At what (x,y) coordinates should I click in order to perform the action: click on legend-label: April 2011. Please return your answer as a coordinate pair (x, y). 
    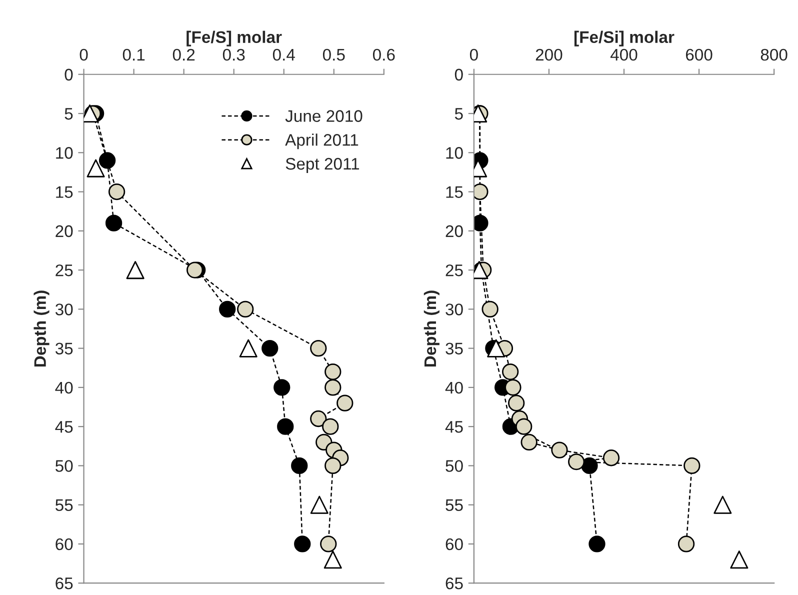
    Looking at the image, I should click on (321, 142).